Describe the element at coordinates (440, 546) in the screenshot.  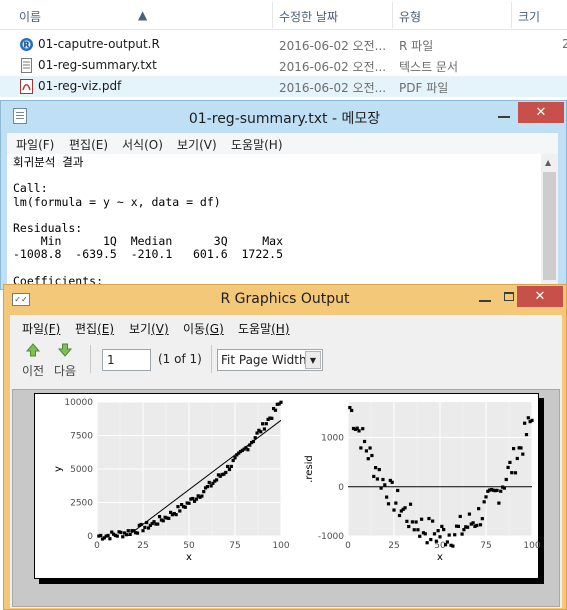
I see `x-tick-label: 50` at that location.